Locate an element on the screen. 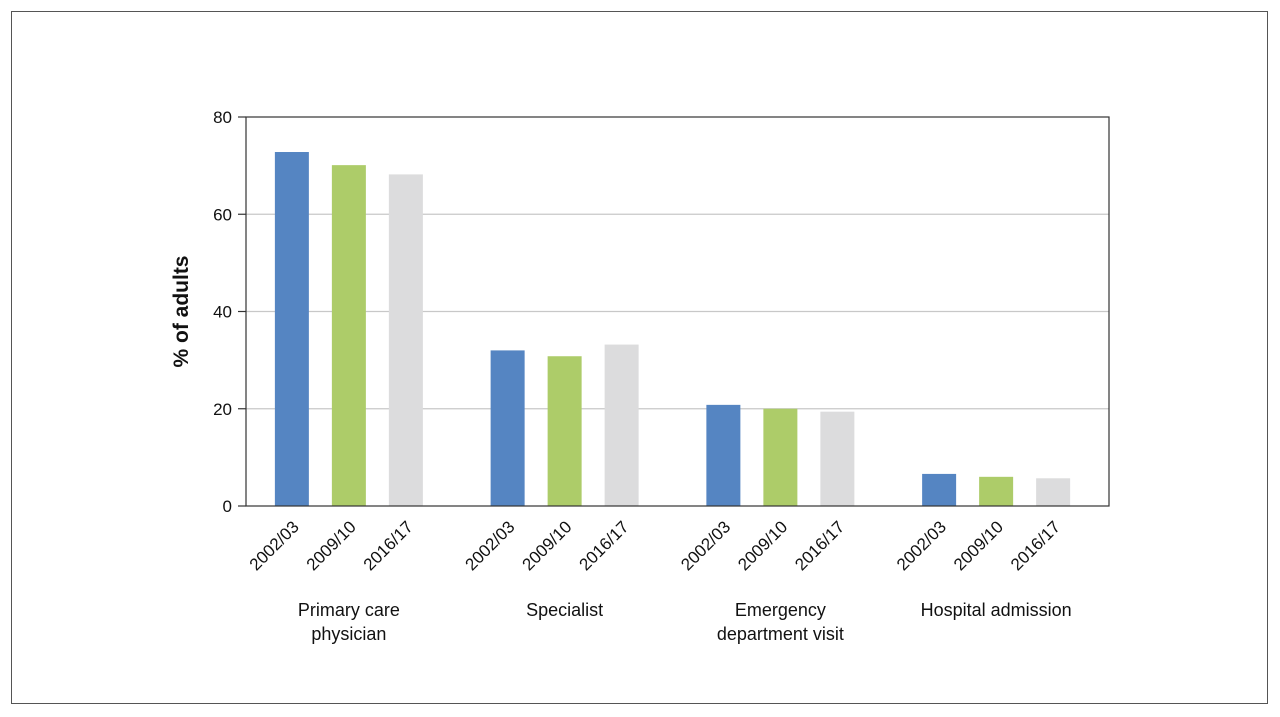 This screenshot has height=717, width=1280. y-tick-label: 0 is located at coordinates (227, 506).